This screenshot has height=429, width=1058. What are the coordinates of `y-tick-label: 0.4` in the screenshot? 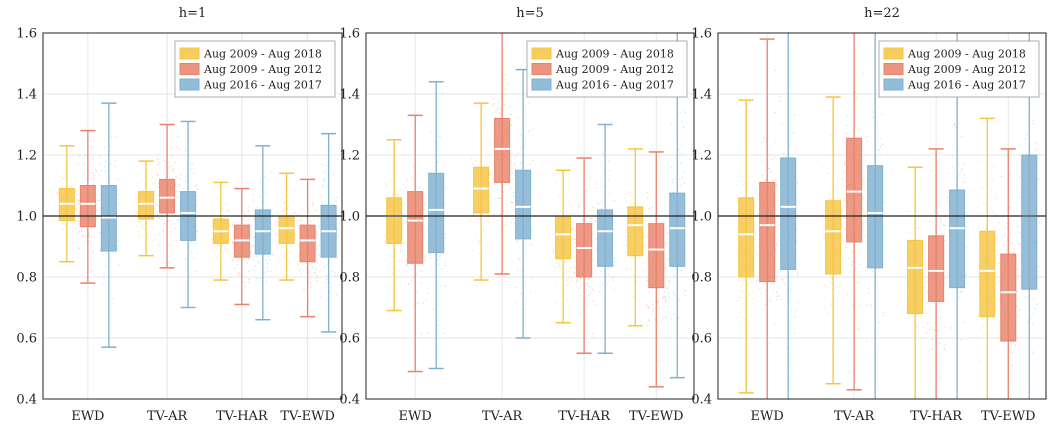 It's located at (26, 400).